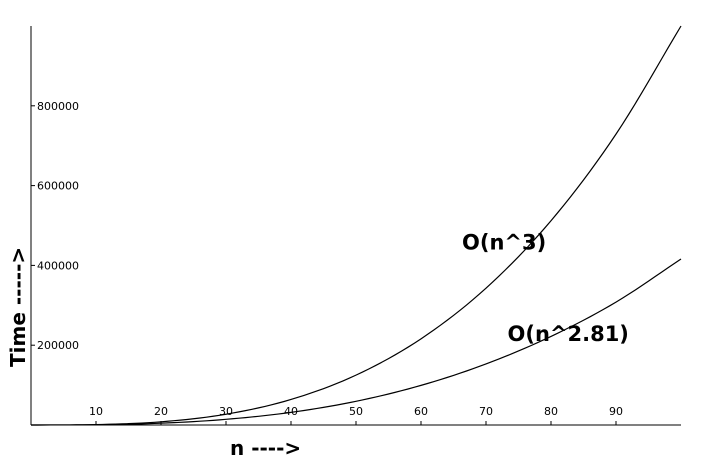  I want to click on x-tick-label: 80, so click(551, 411).